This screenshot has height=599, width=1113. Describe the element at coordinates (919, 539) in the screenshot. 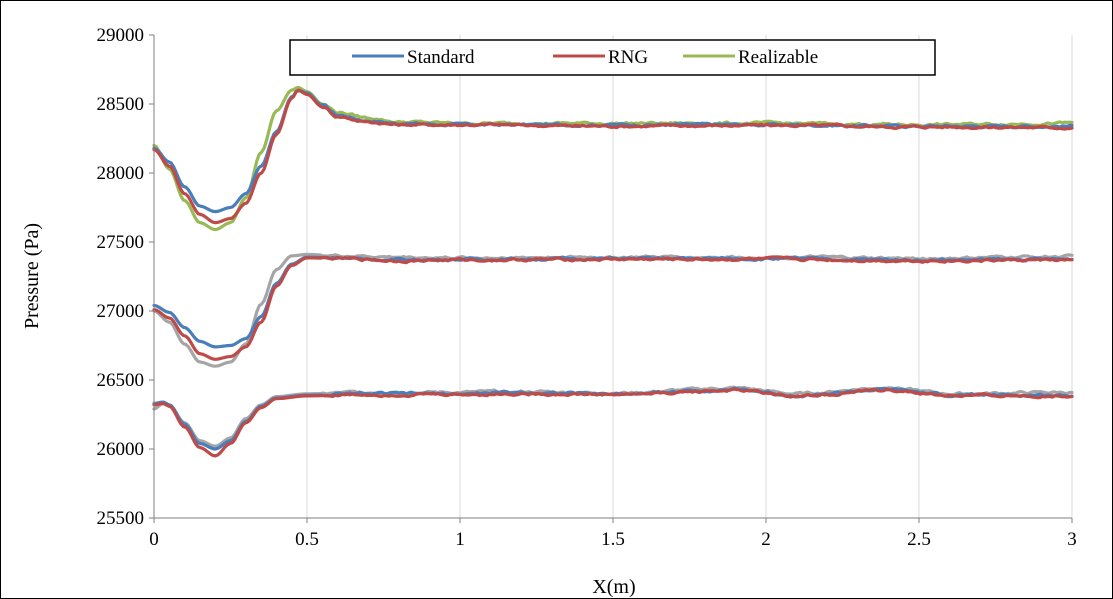

I see `x-tick-label-5: 2.5` at that location.